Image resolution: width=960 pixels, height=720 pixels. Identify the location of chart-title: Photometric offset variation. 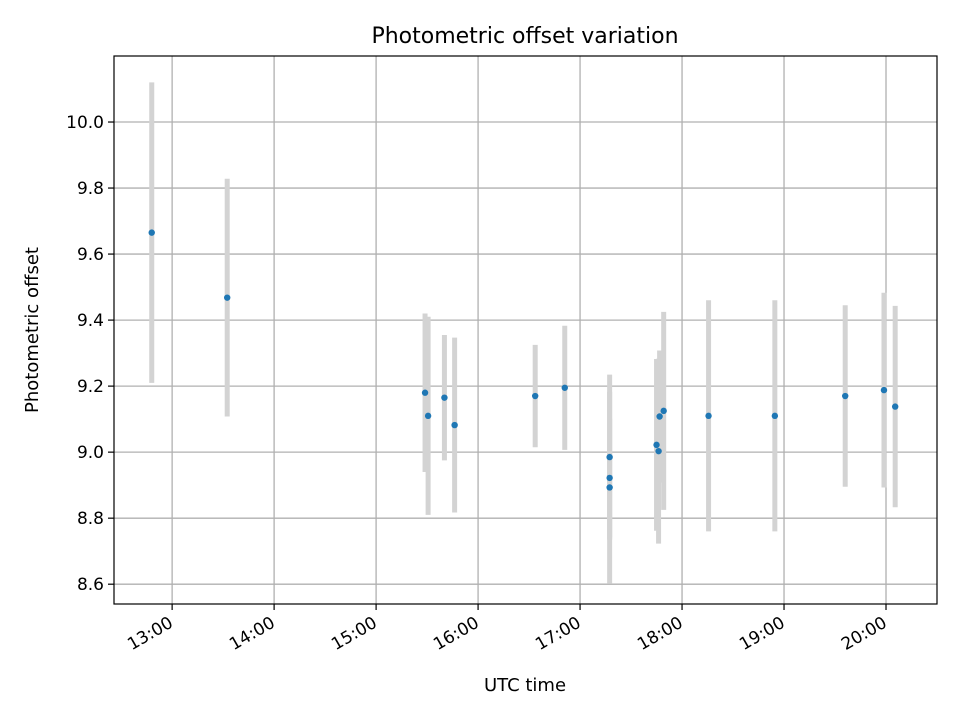
(524, 36).